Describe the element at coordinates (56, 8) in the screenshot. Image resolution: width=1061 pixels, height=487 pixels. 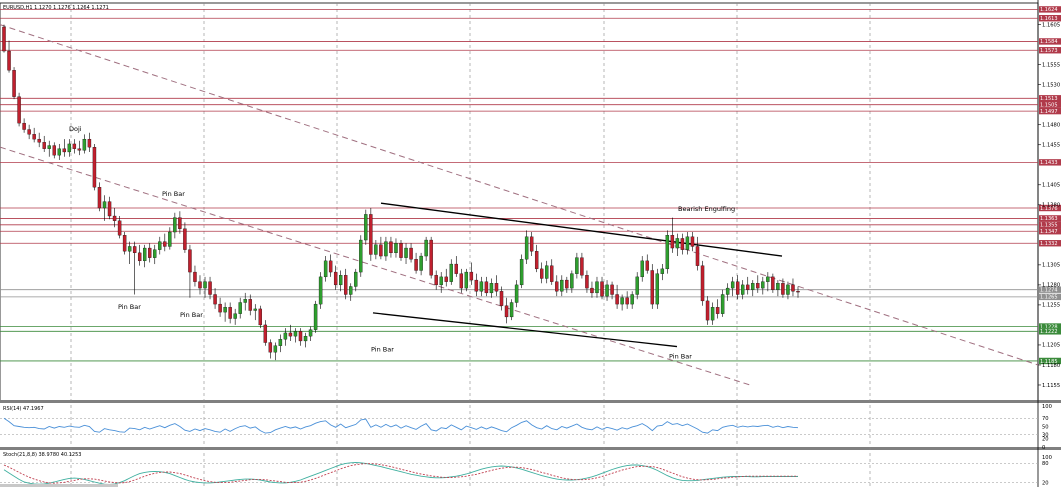
I see `symbol-header: EURUSD,H1 1.1270 1.1276 1.1264 1.1271` at that location.